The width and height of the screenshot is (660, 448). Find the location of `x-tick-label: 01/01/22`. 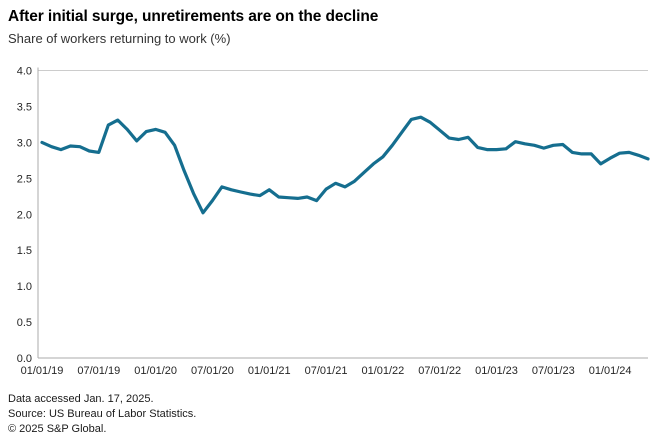

x-tick-label: 01/01/22 is located at coordinates (382, 371).